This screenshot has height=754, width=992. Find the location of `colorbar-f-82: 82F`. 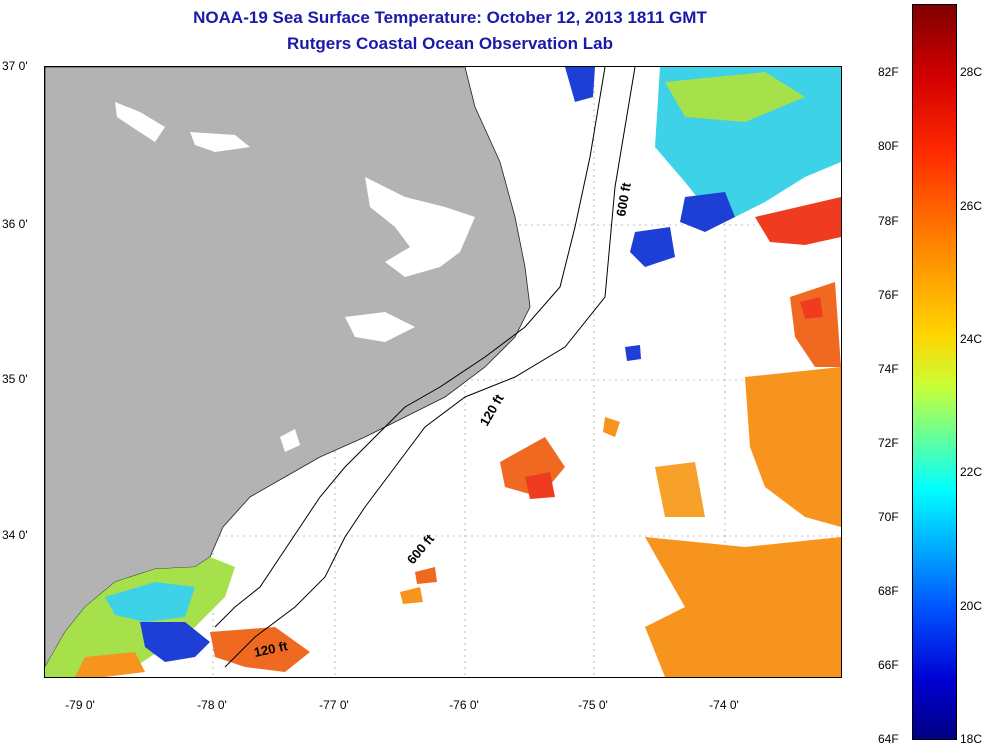

colorbar-f-82: 82F is located at coordinates (888, 72).